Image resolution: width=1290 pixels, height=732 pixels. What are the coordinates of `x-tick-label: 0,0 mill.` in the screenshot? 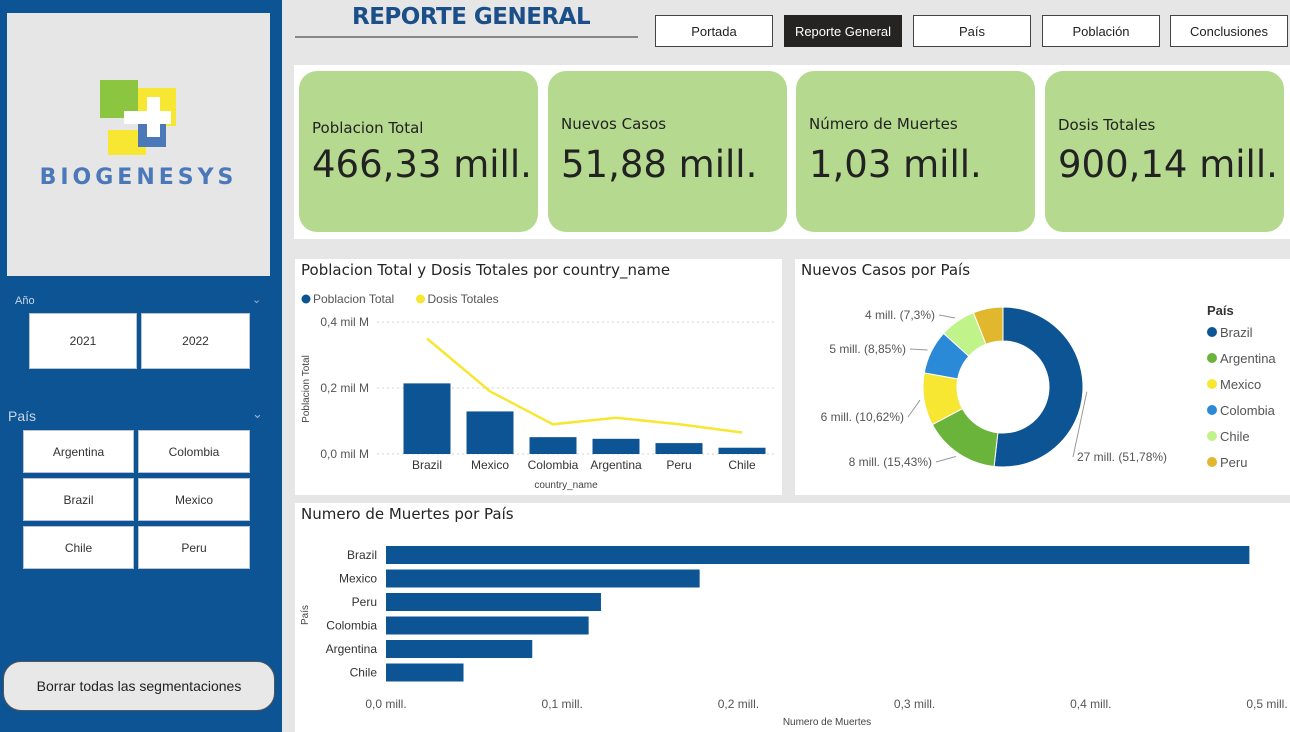 It's located at (385, 704).